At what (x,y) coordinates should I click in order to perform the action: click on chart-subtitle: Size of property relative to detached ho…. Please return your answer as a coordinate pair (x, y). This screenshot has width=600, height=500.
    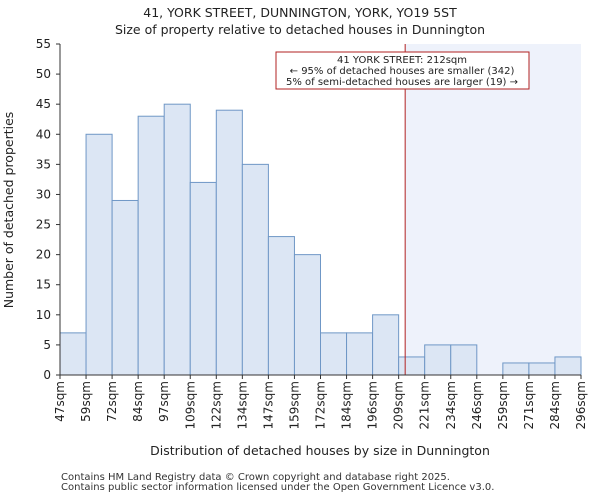
    Looking at the image, I should click on (300, 29).